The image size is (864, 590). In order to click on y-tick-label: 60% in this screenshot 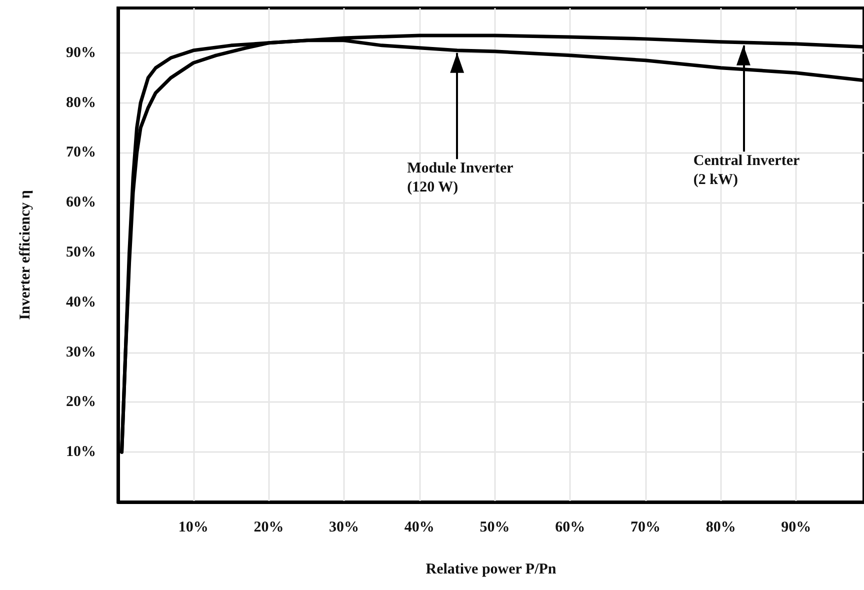, I will do `click(81, 202)`.